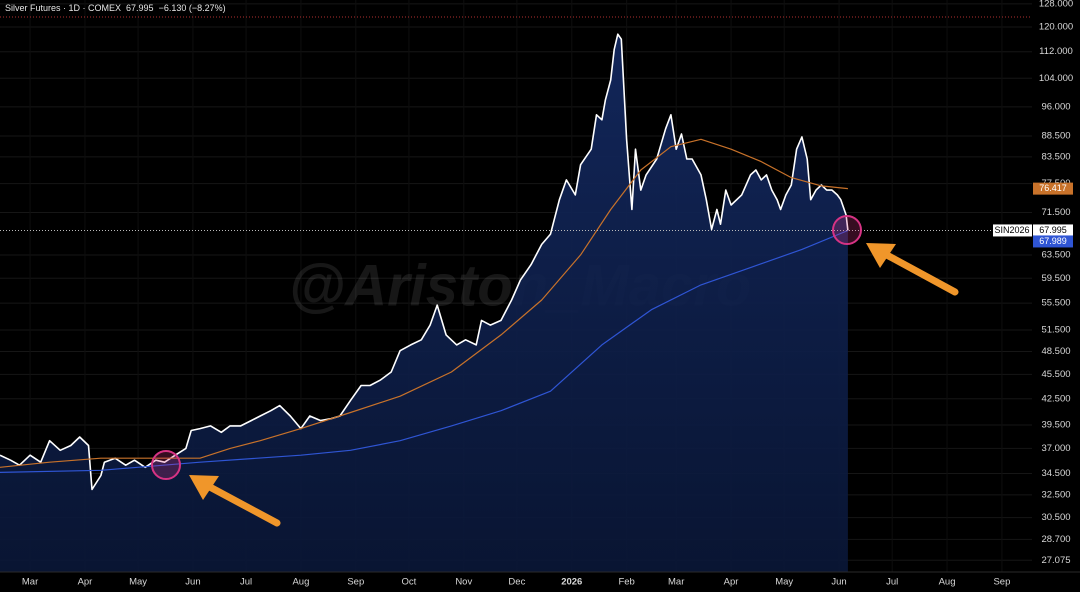  I want to click on y-tick-label: 120.000, so click(1056, 27).